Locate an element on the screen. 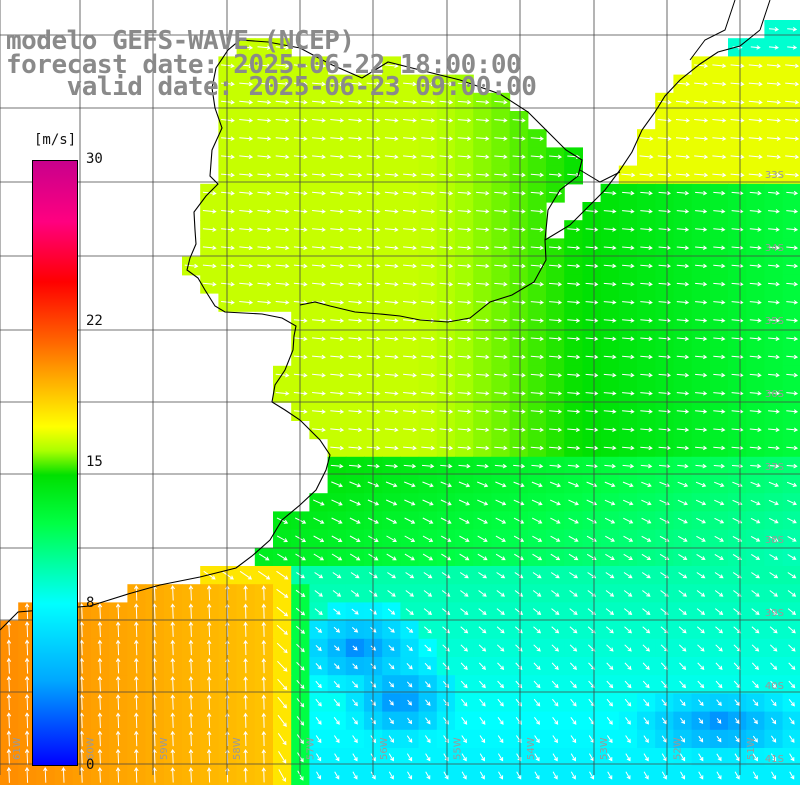 The image size is (800, 800). title-valid-date: valid date: 2025-06-23 09:00:00 is located at coordinates (301, 87).